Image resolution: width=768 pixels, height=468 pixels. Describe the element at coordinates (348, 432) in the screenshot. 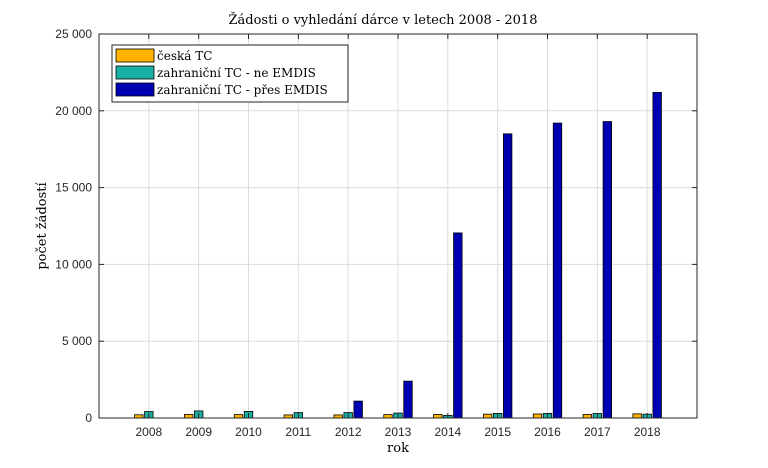

I see `x-tick-label: 2012` at that location.